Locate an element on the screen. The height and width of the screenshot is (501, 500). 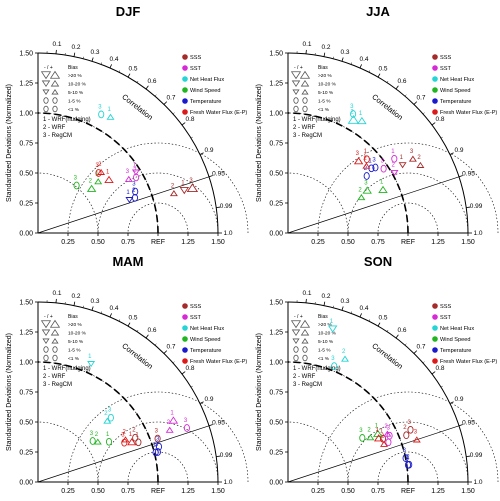
y-tick-label: 1.50 is located at coordinates (26, 303).